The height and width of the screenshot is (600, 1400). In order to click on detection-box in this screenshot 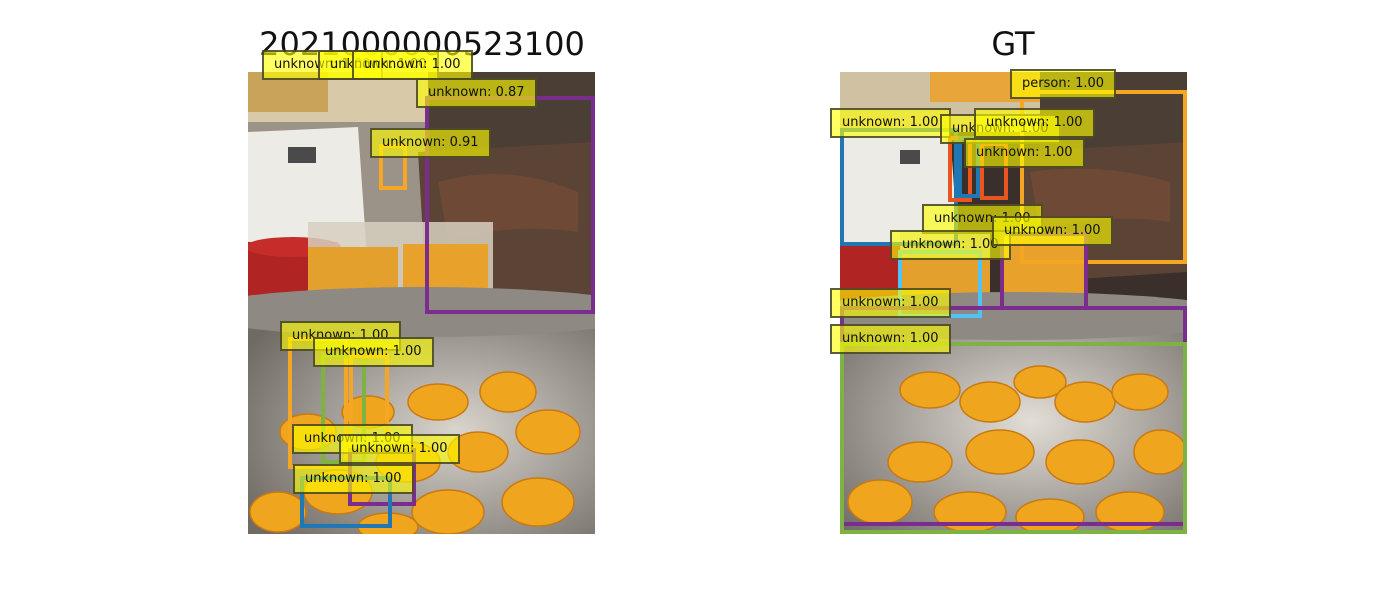, I will do `click(1013, 438)`.